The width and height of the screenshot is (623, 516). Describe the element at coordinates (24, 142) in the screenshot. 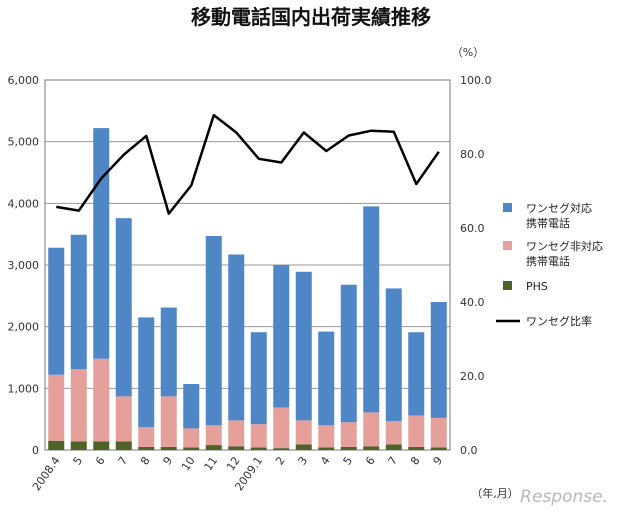

I see `y-tick-label: 5,000` at that location.